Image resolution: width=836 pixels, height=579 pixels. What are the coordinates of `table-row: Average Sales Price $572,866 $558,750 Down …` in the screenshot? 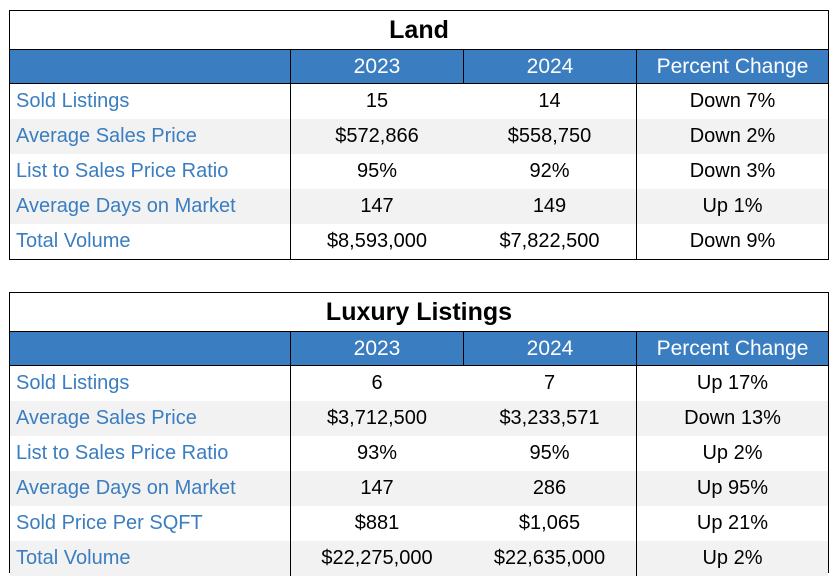 It's located at (419, 136).